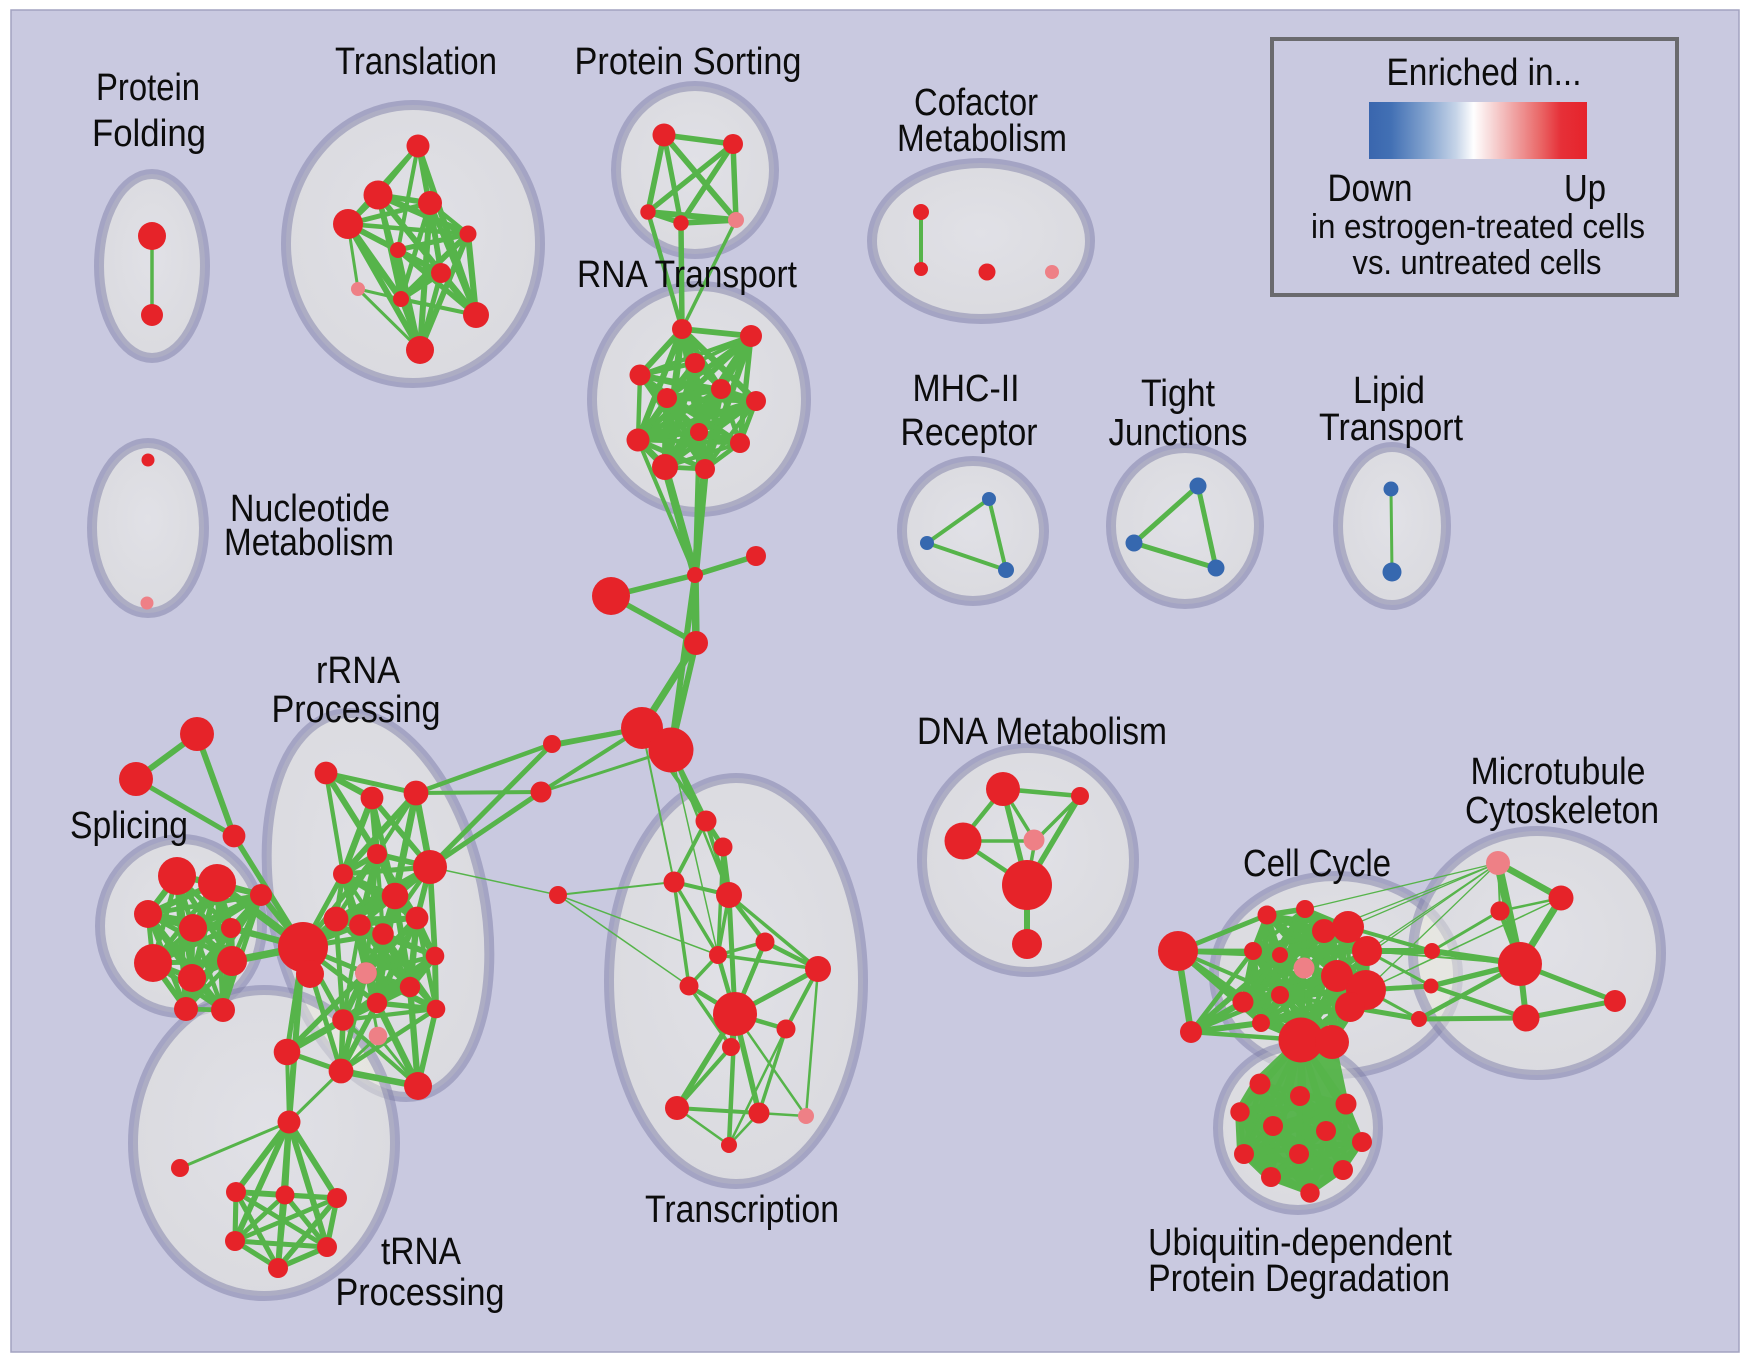 This screenshot has width=1750, height=1360. Describe the element at coordinates (1370, 189) in the screenshot. I see `svg-text: Down` at that location.